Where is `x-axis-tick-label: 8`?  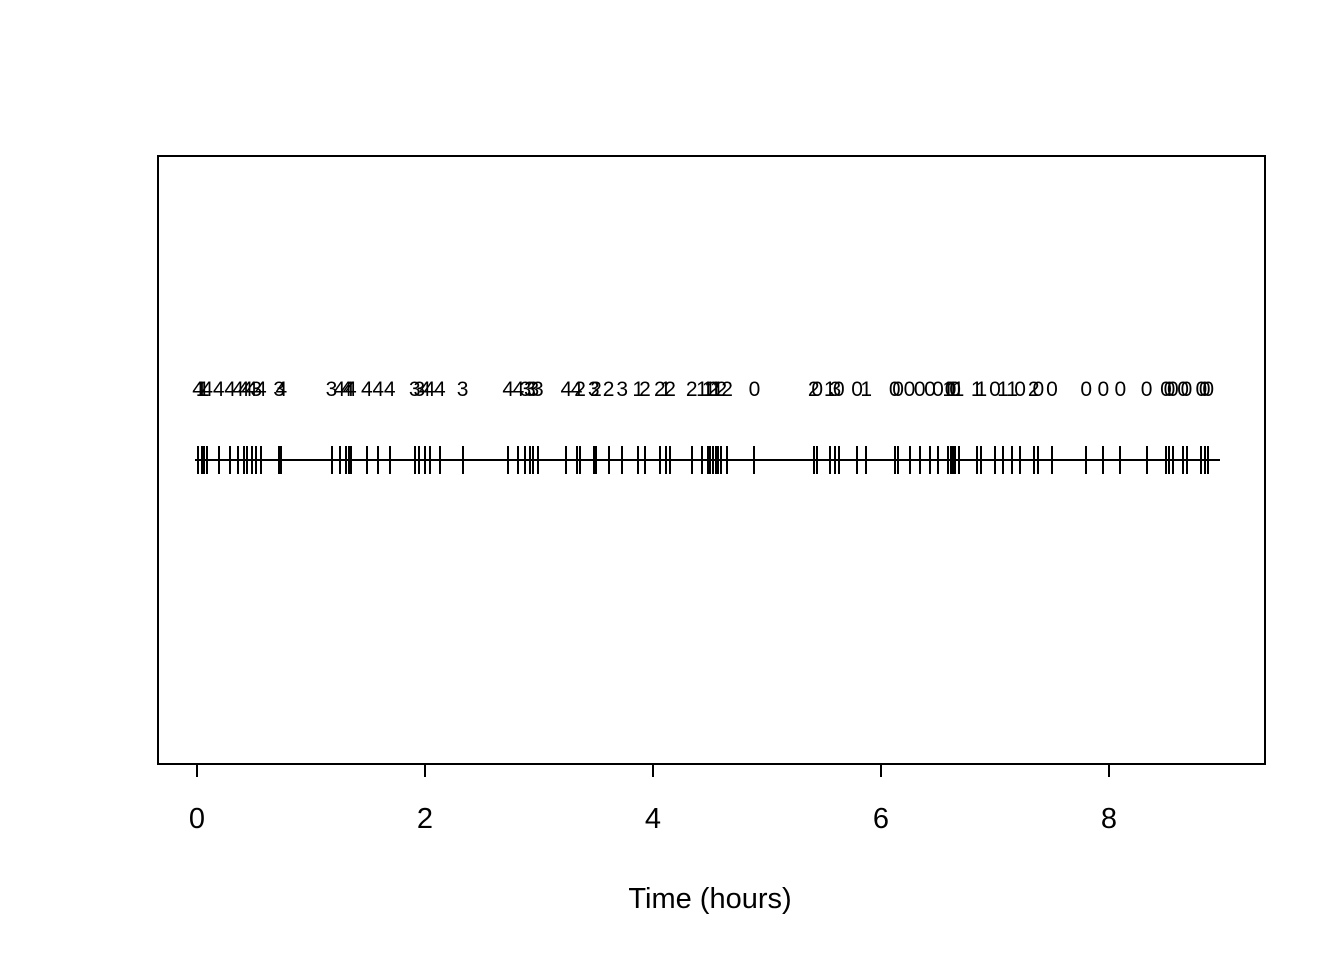 x-axis-tick-label: 8 is located at coordinates (1109, 819).